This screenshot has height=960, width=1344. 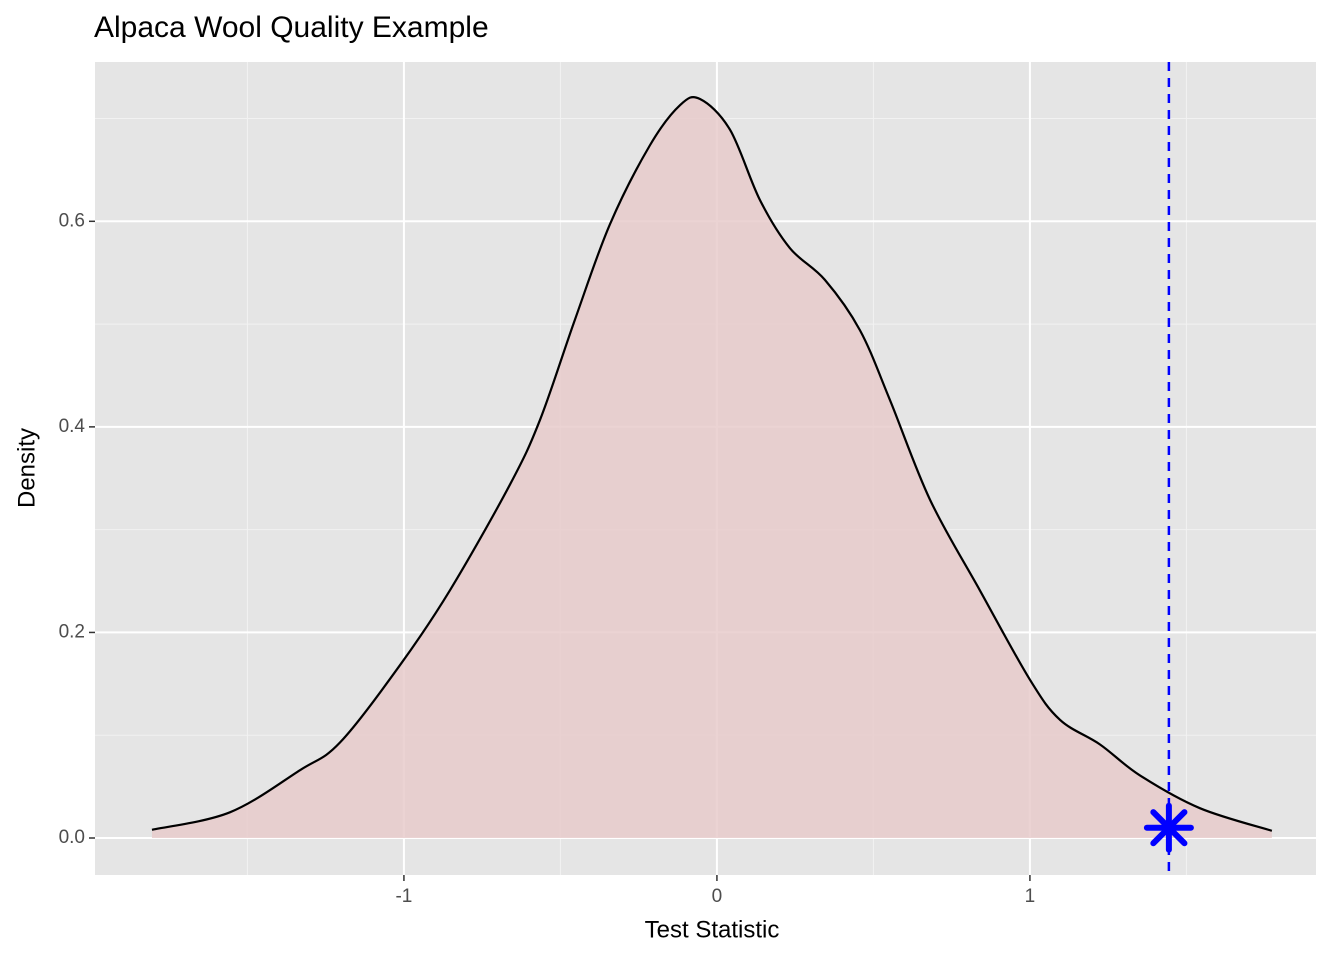 What do you see at coordinates (403, 896) in the screenshot?
I see `x-tick-label: -1` at bounding box center [403, 896].